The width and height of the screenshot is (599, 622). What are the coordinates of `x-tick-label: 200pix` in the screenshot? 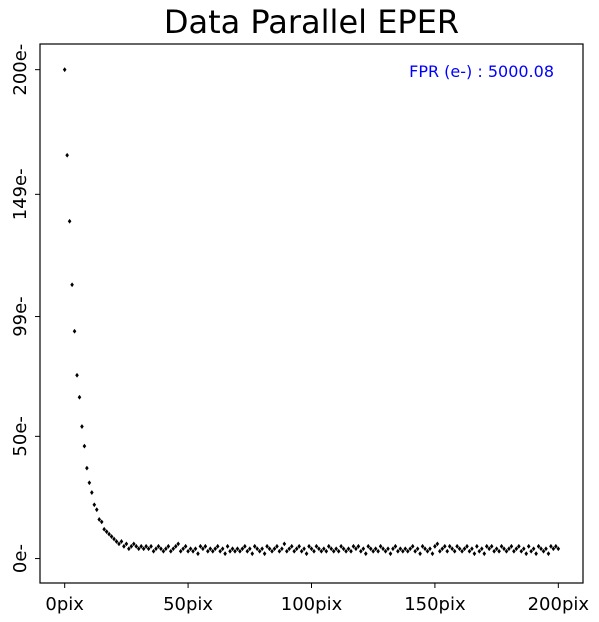 It's located at (559, 604).